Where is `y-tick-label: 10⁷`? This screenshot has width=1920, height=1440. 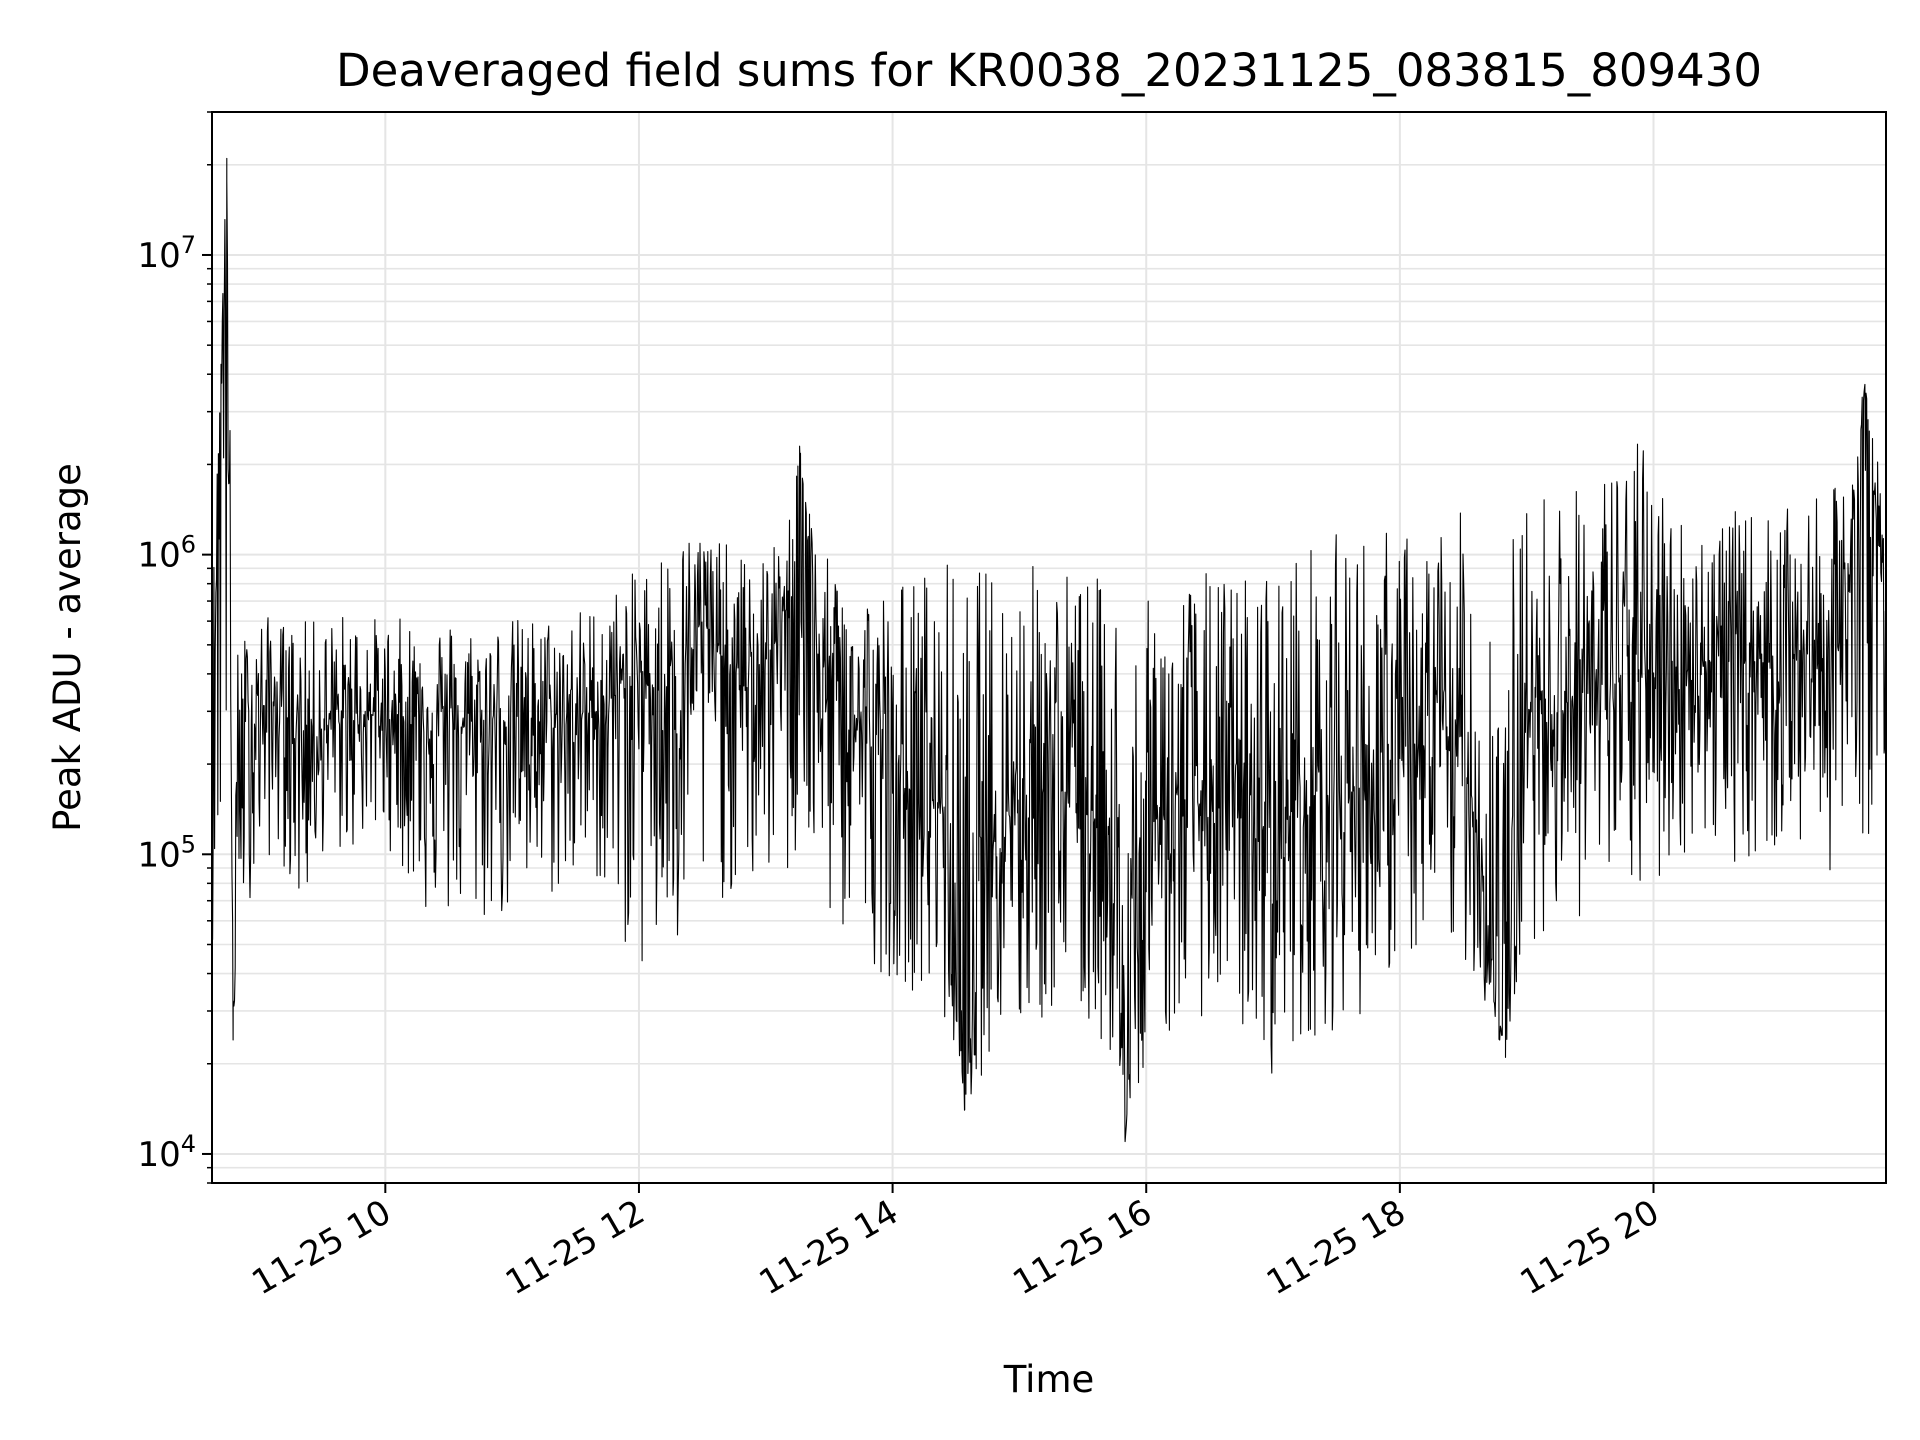 y-tick-label: 10⁷ is located at coordinates (166, 253).